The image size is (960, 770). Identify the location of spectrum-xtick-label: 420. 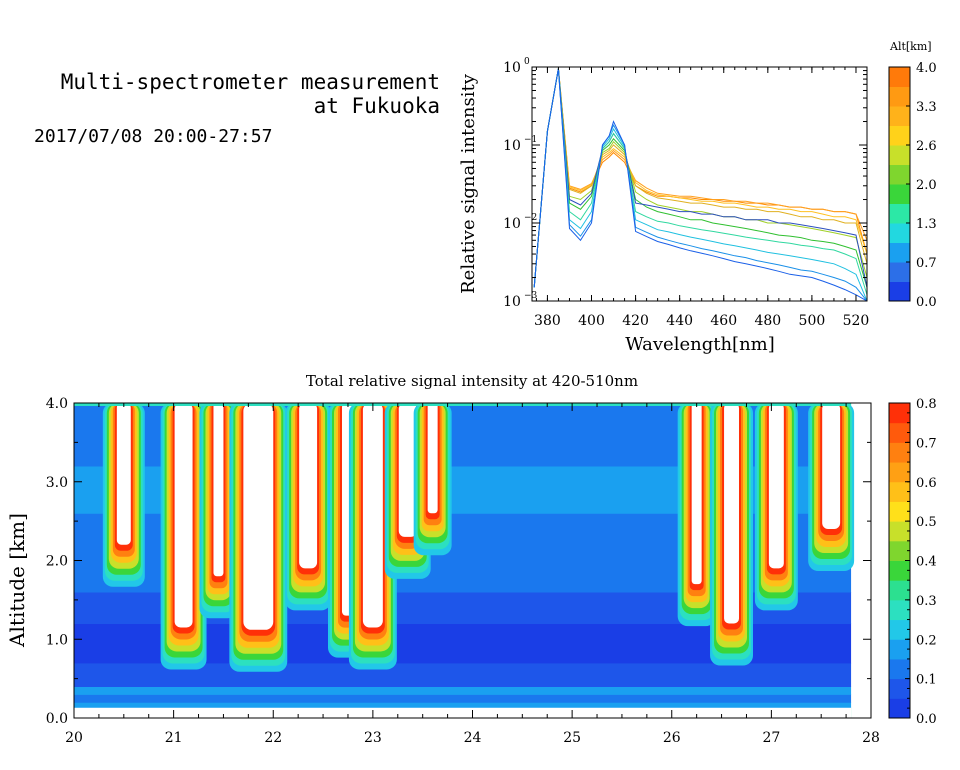
(635, 321).